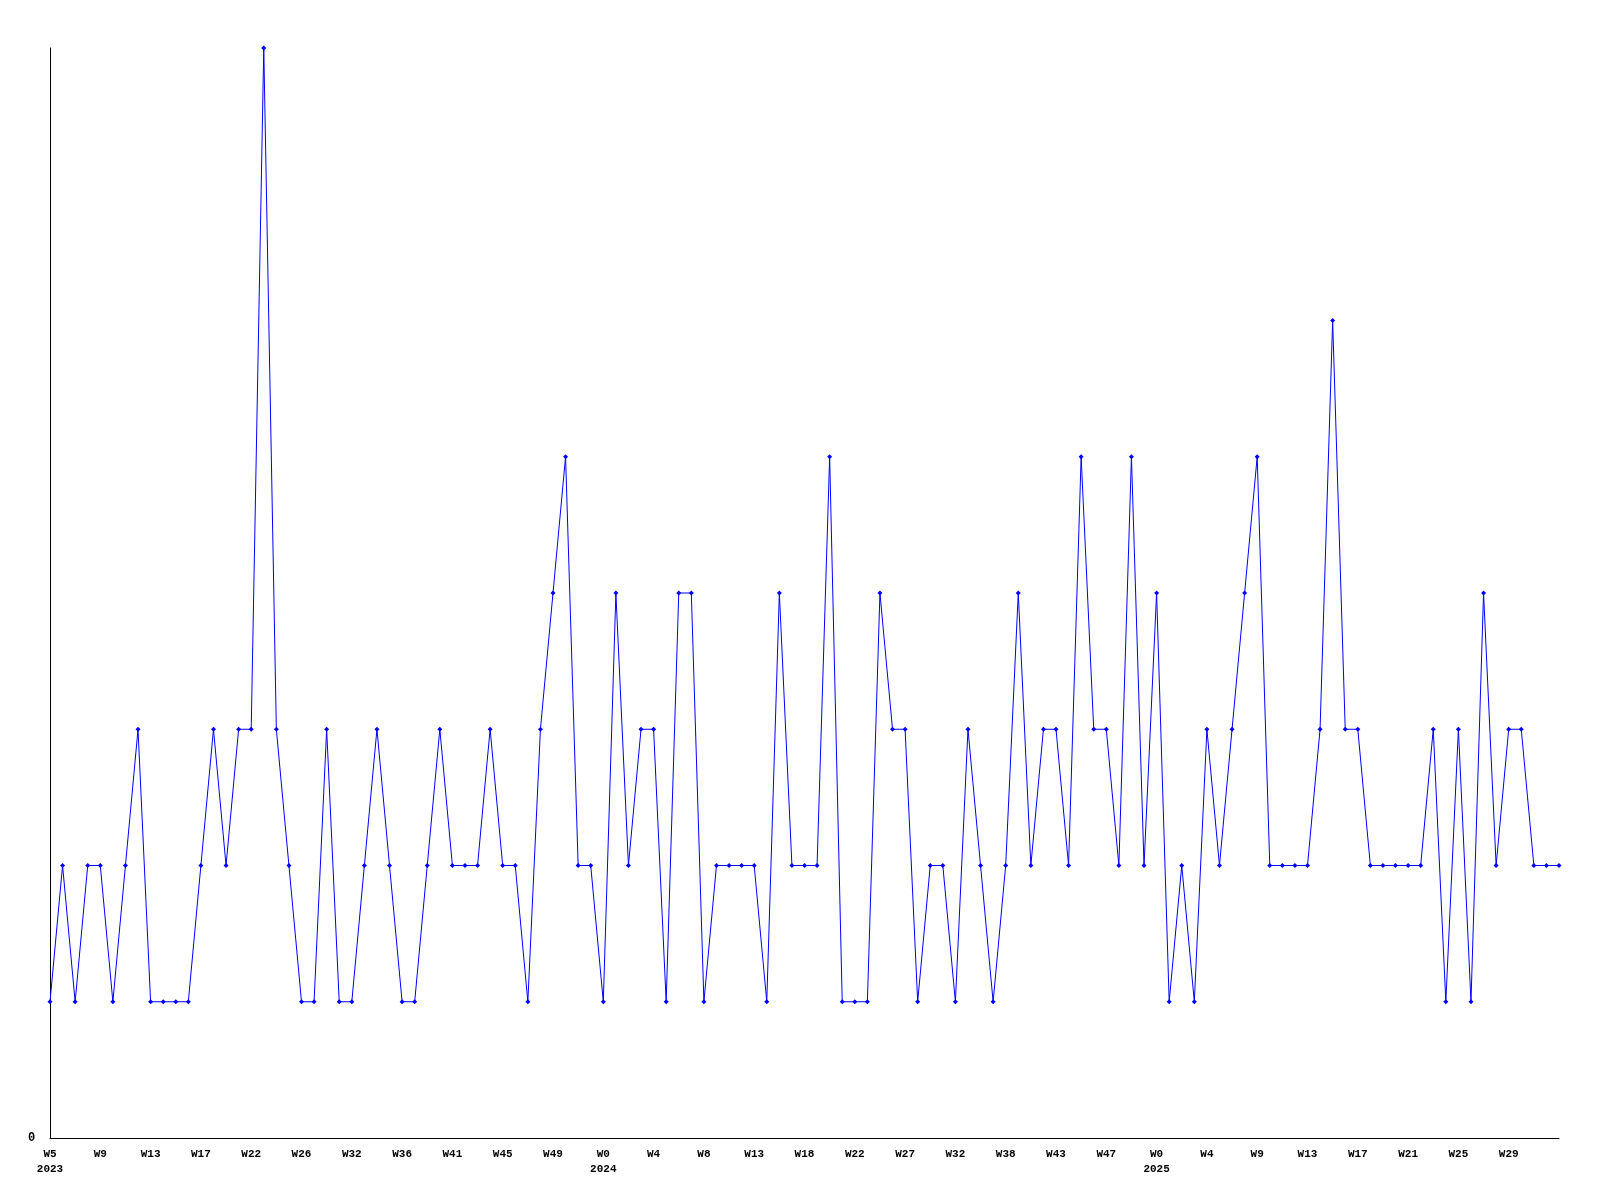 Image resolution: width=1600 pixels, height=1200 pixels. What do you see at coordinates (32, 1138) in the screenshot?
I see `text: 0` at bounding box center [32, 1138].